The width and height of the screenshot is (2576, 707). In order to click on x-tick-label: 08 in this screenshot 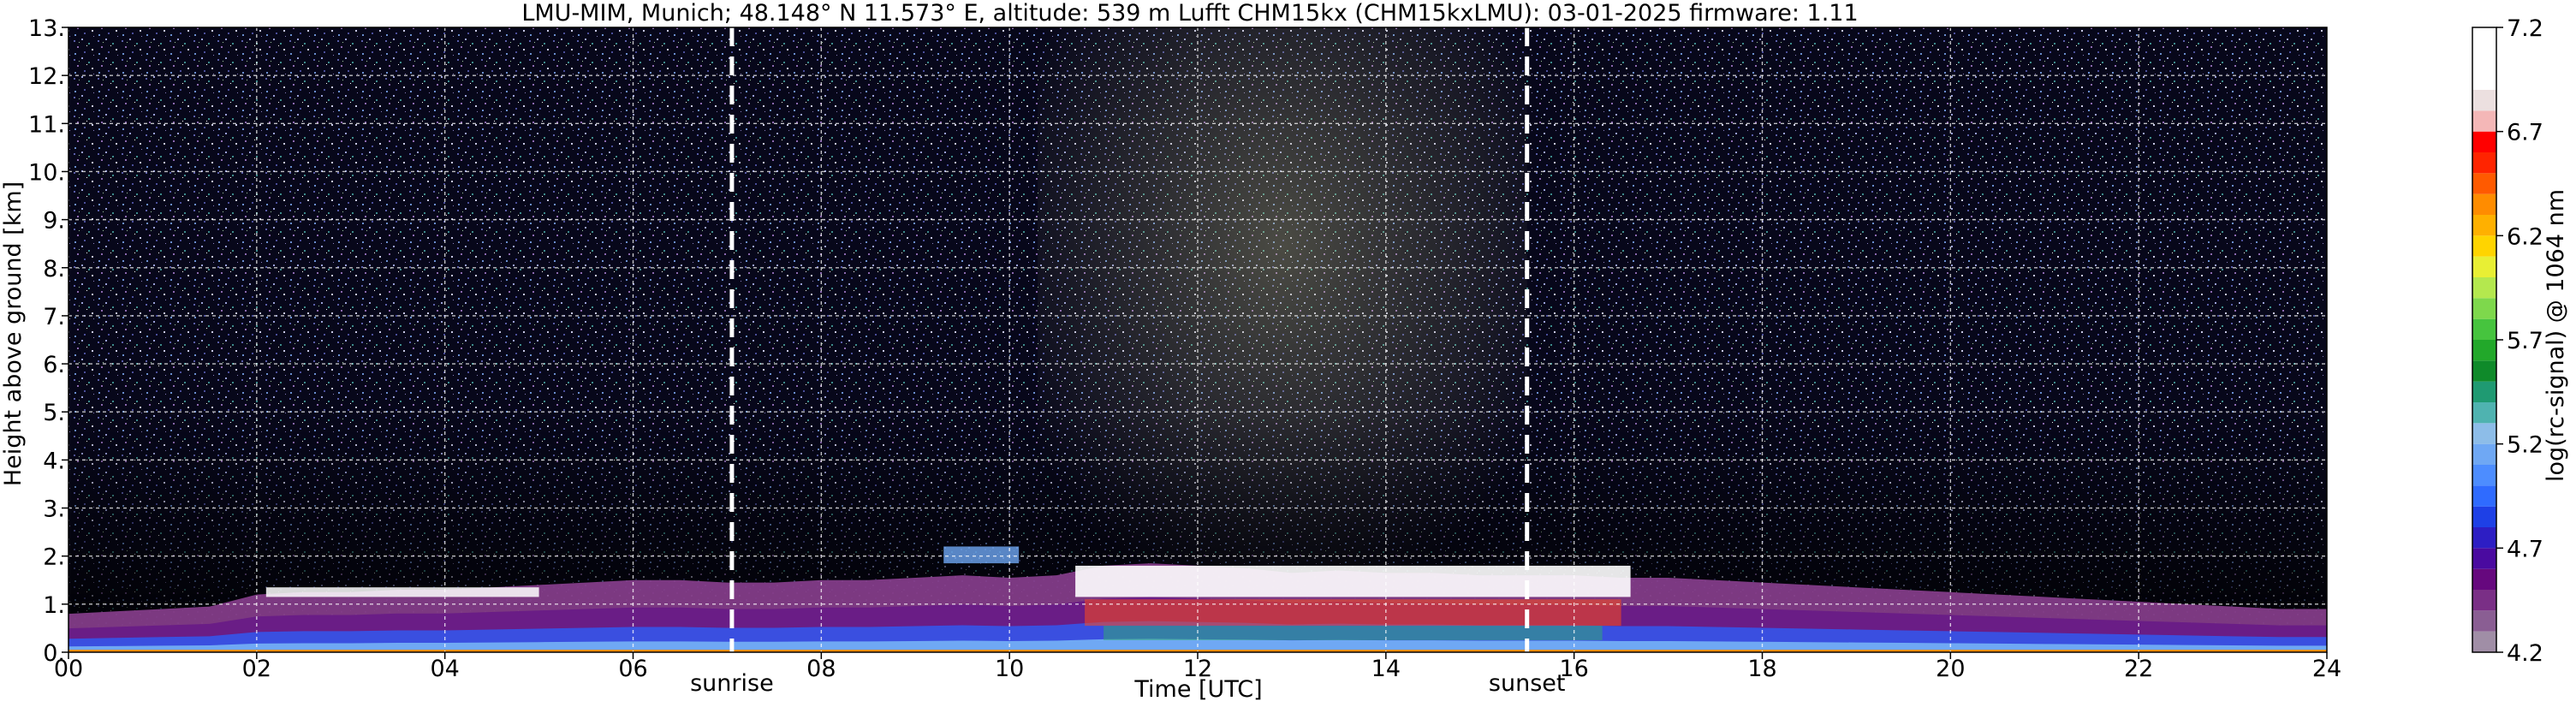, I will do `click(821, 669)`.